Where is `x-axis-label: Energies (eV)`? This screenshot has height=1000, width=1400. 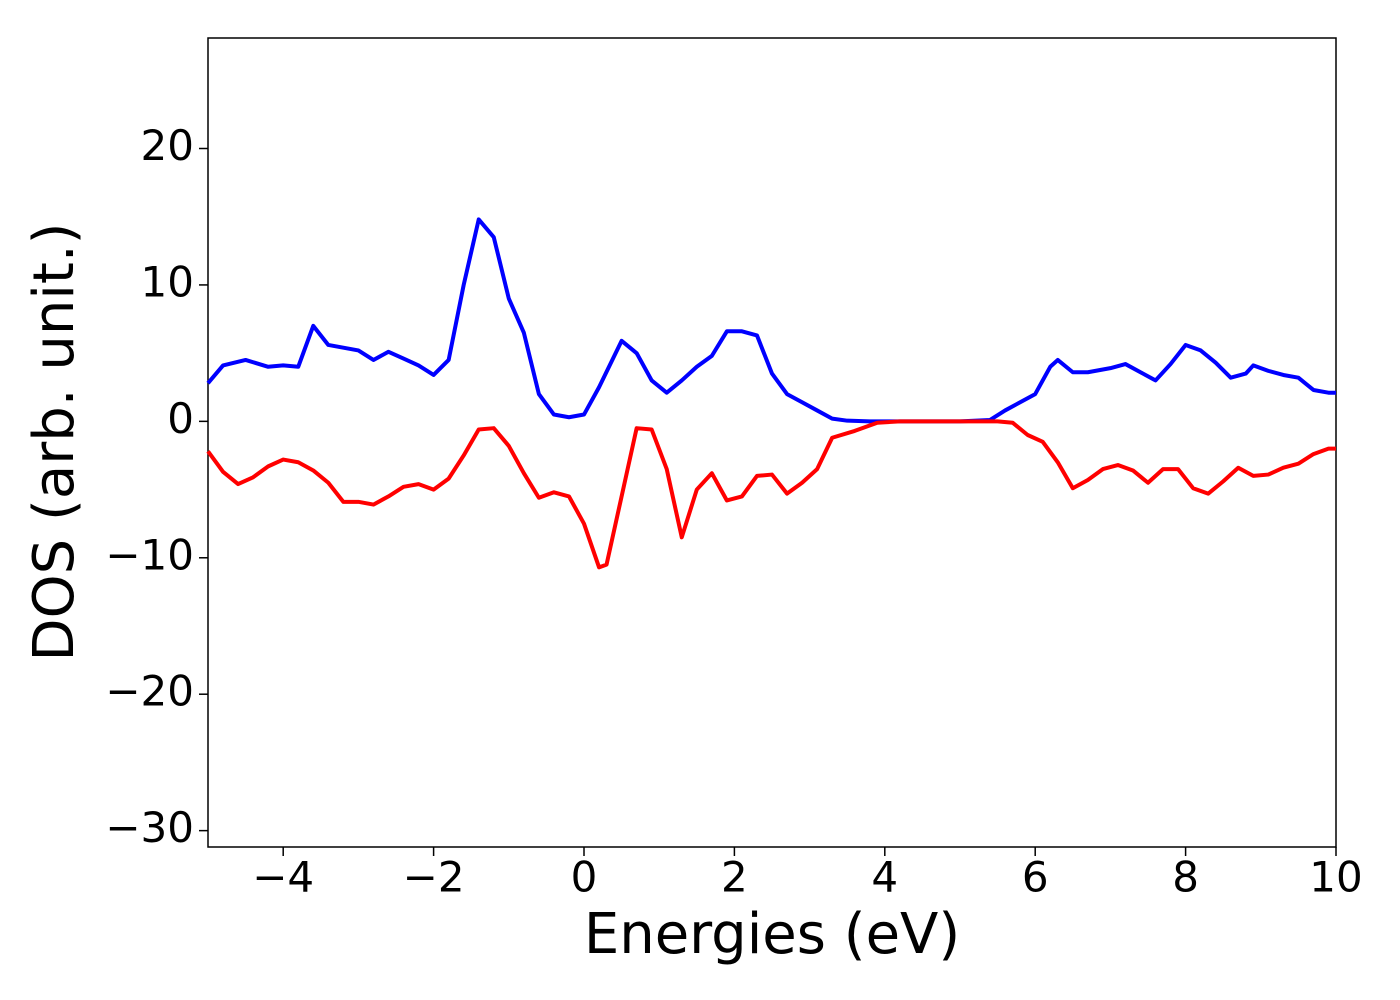
x-axis-label: Energies (eV) is located at coordinates (772, 934).